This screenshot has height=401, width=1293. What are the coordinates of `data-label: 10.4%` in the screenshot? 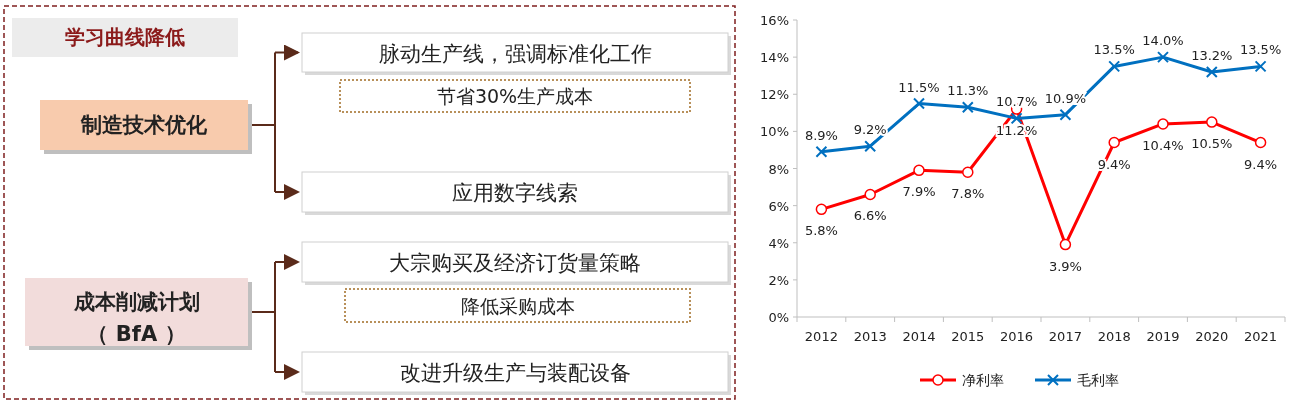 It's located at (1163, 145).